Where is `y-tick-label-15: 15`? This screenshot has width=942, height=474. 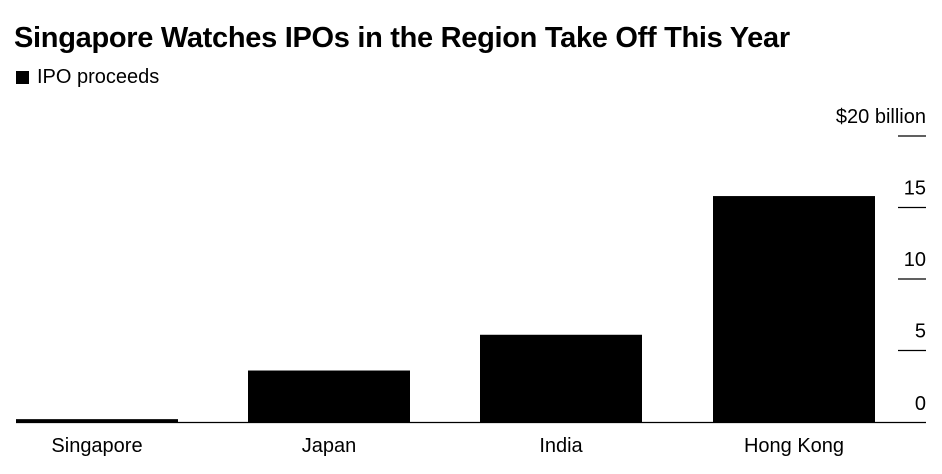 y-tick-label-15: 15 is located at coordinates (915, 189).